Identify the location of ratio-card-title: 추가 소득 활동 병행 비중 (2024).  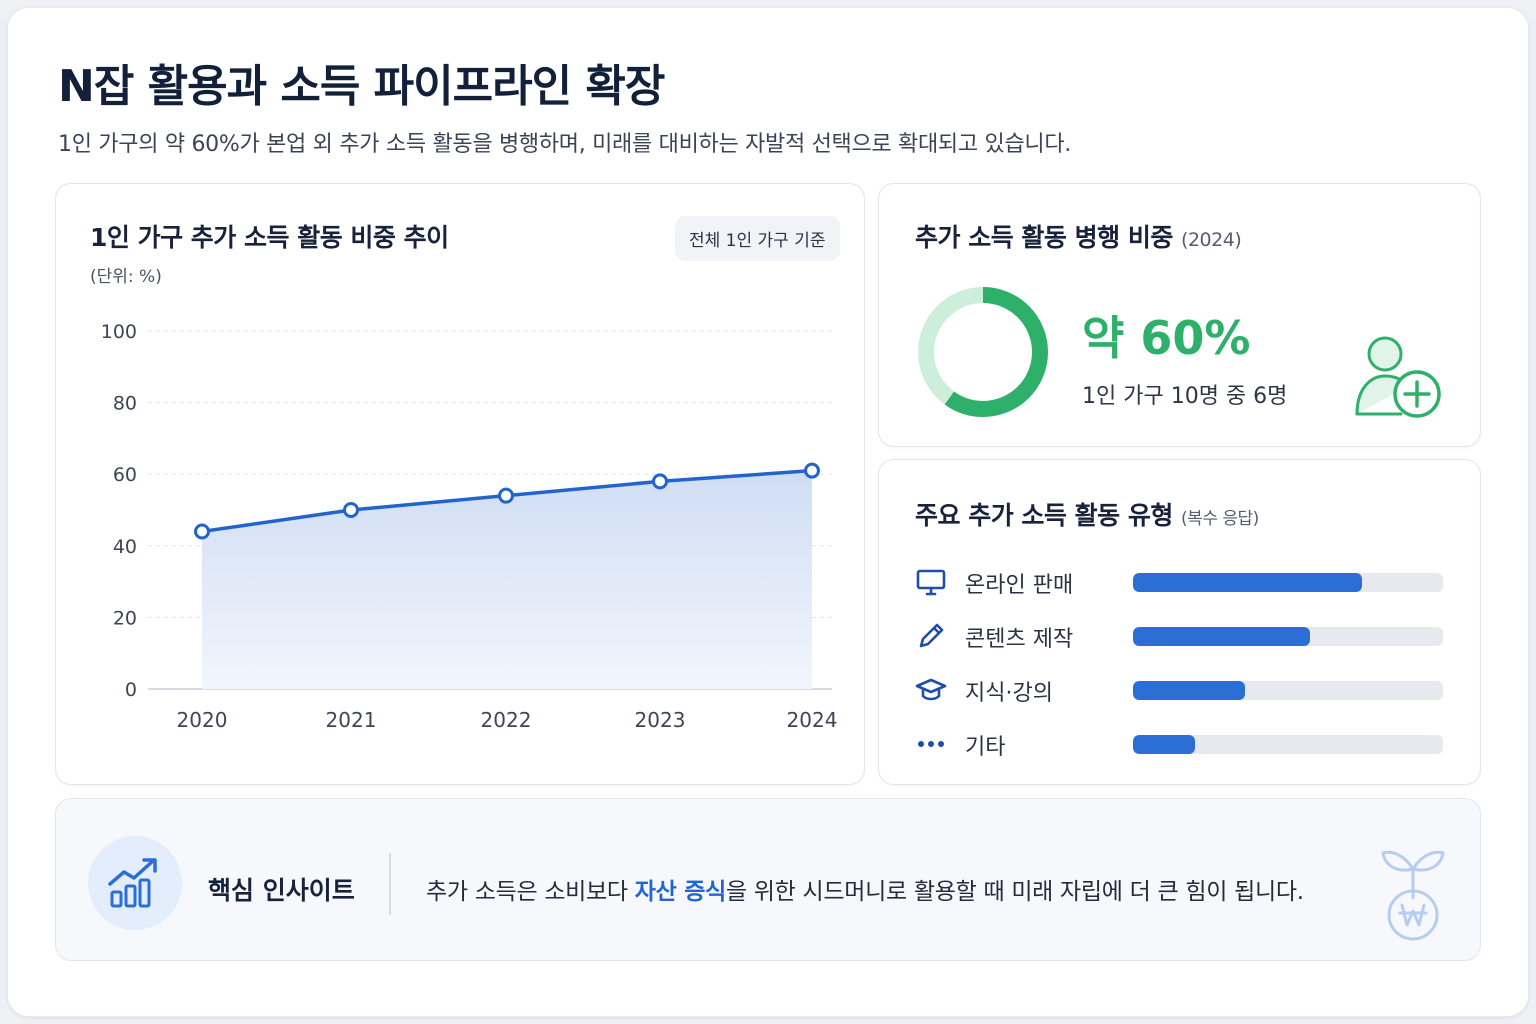
(1078, 236).